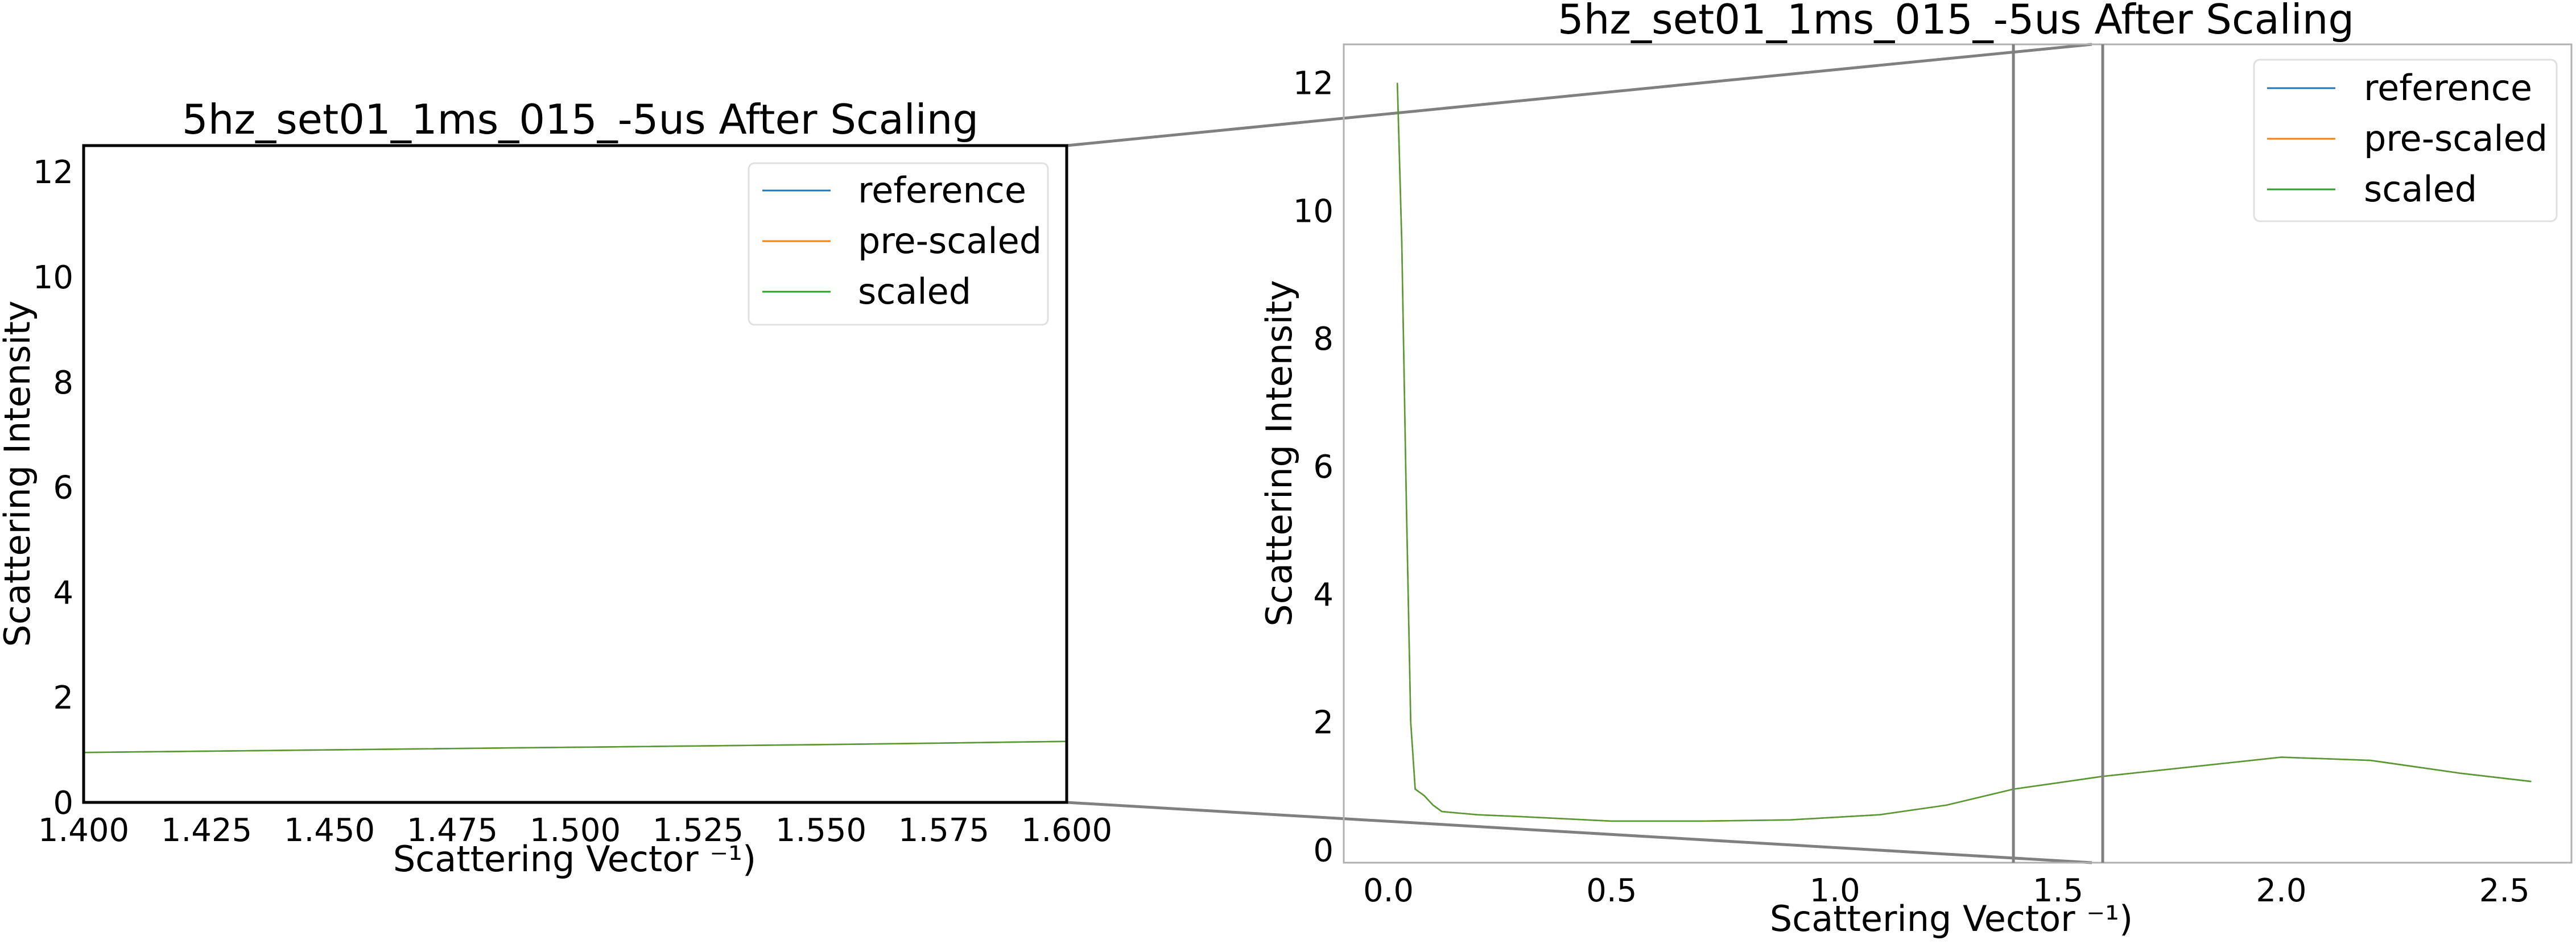 Image resolution: width=2576 pixels, height=944 pixels. Describe the element at coordinates (1314, 83) in the screenshot. I see `right-y-tick-label: 12` at that location.